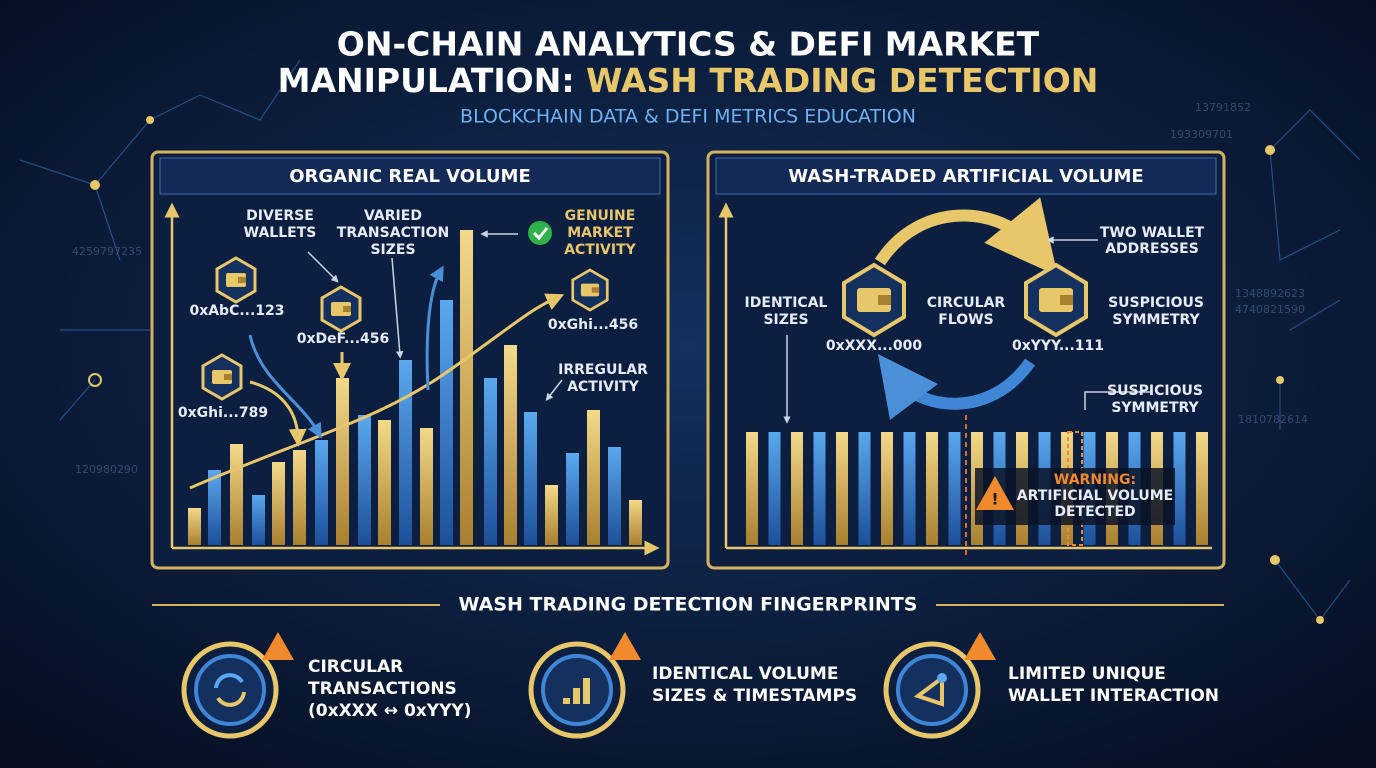 Image resolution: width=1376 pixels, height=768 pixels. I want to click on label: IDENTICAL, so click(786, 303).